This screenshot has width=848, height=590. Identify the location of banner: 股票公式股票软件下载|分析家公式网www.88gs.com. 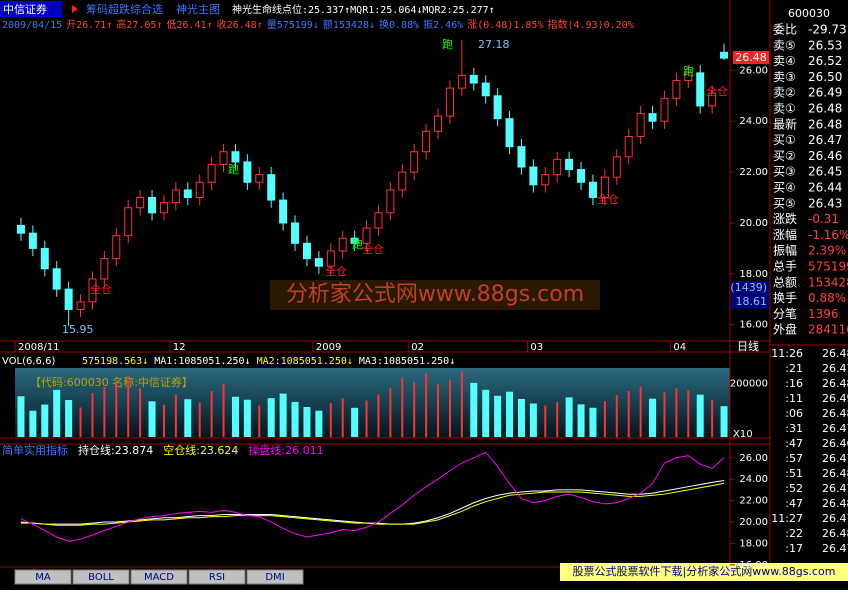
(704, 571).